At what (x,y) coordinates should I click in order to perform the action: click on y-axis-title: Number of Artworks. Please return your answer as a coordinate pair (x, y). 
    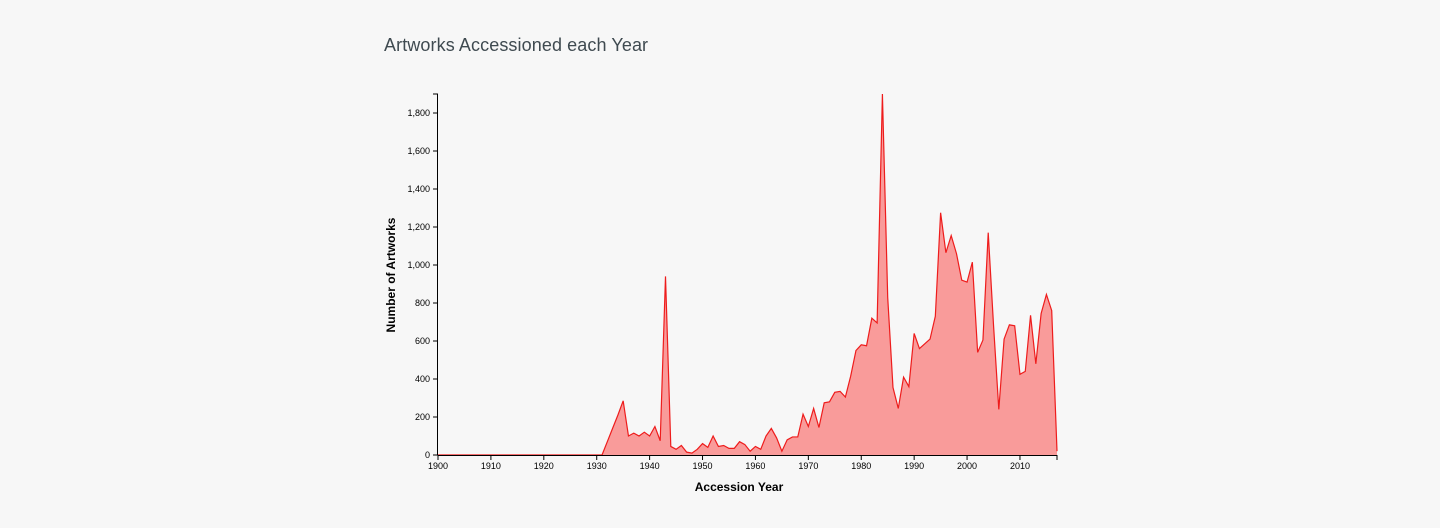
    Looking at the image, I should click on (391, 274).